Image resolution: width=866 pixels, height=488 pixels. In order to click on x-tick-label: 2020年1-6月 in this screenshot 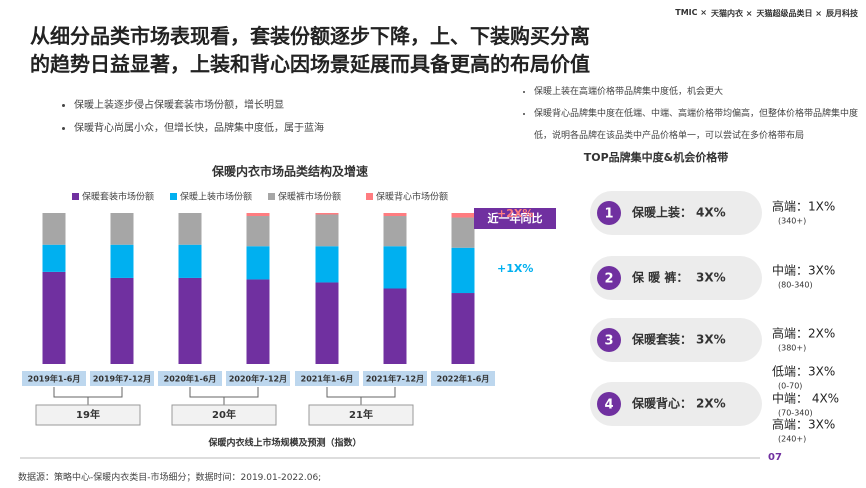, I will do `click(190, 379)`.